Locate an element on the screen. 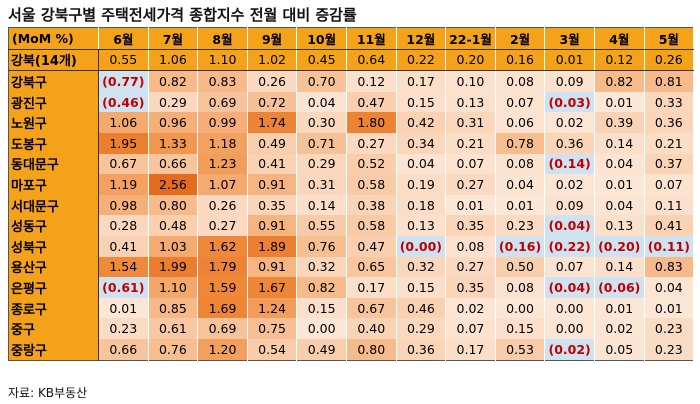 The height and width of the screenshot is (404, 700). table-cell: (0.77) is located at coordinates (123, 81).